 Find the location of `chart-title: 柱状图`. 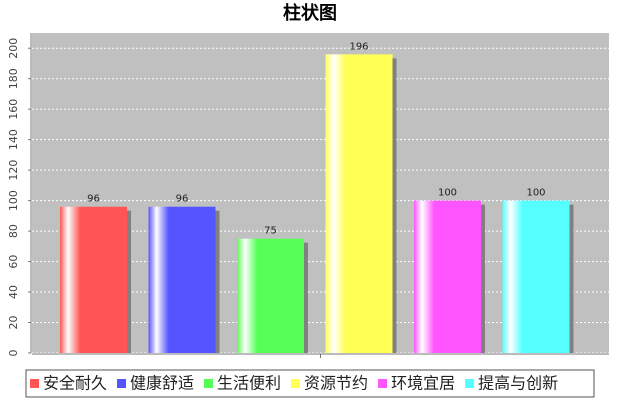

chart-title: 柱状图 is located at coordinates (310, 13).